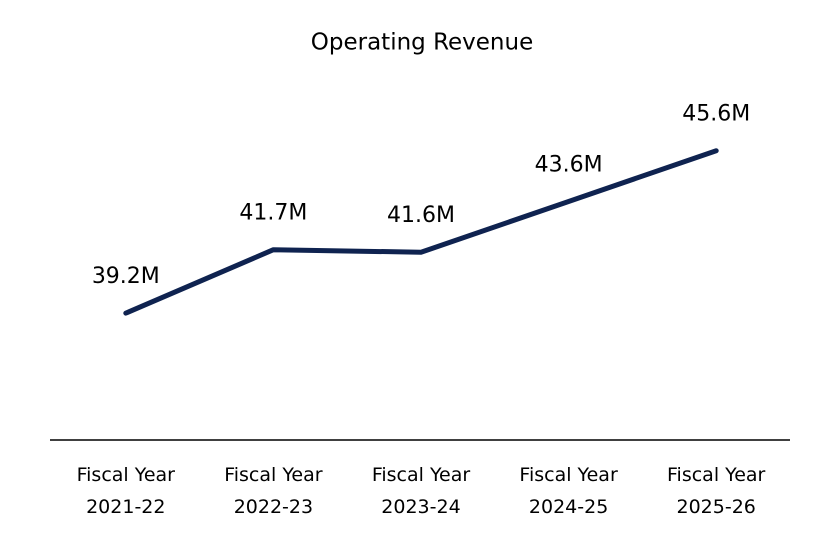  Describe the element at coordinates (126, 276) in the screenshot. I see `data-label: 39.2M` at that location.